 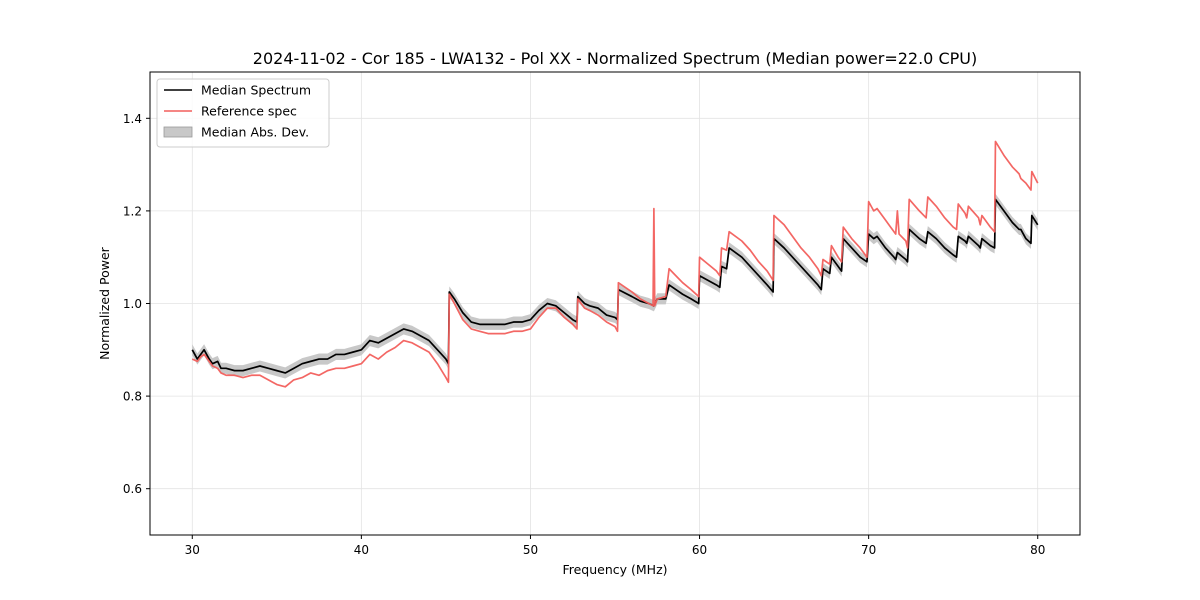 I want to click on x-axis-label: Frequency (MHz), so click(x=614, y=569).